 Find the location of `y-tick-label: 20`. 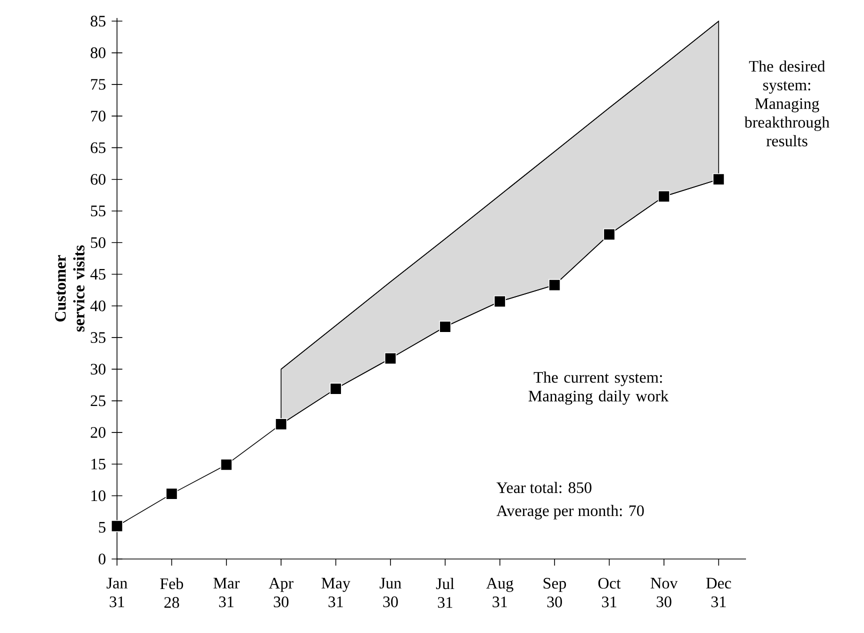

y-tick-label: 20 is located at coordinates (98, 432).